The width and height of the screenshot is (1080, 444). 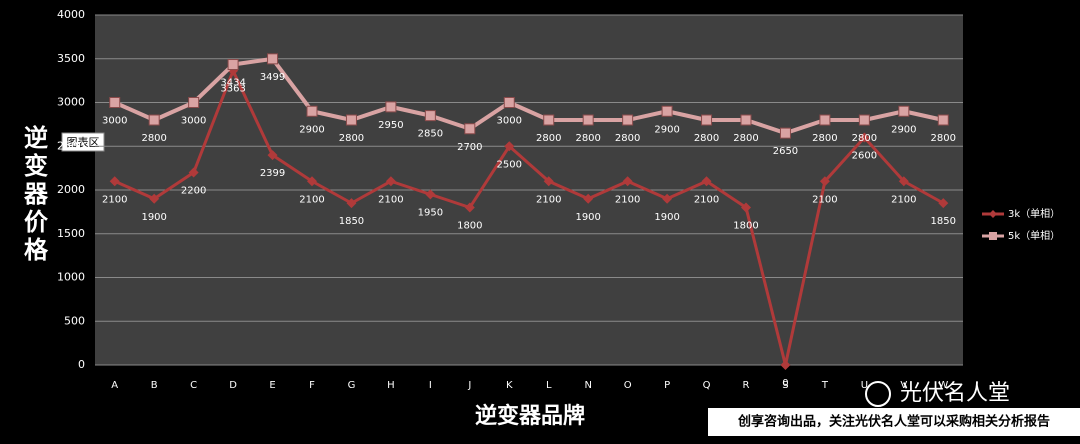 I want to click on series-line, so click(x=528, y=96).